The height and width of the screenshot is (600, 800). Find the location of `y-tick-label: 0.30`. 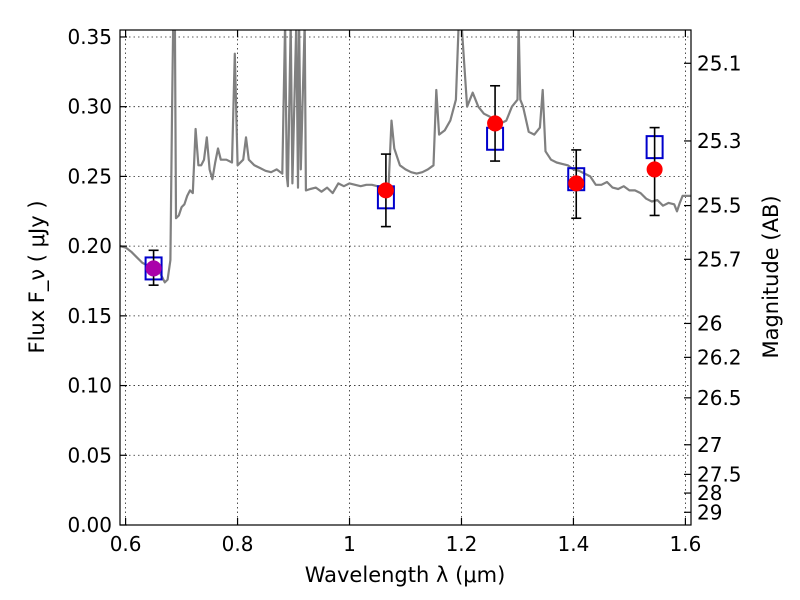

y-tick-label: 0.30 is located at coordinates (89, 107).